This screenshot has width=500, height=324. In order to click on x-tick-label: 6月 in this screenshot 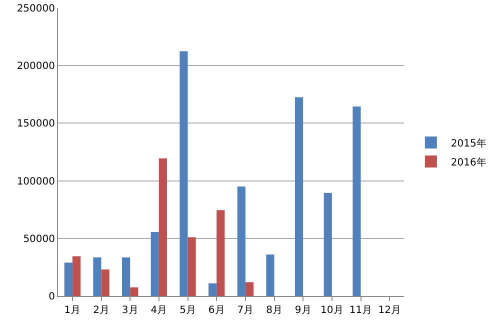, I will do `click(216, 310)`.